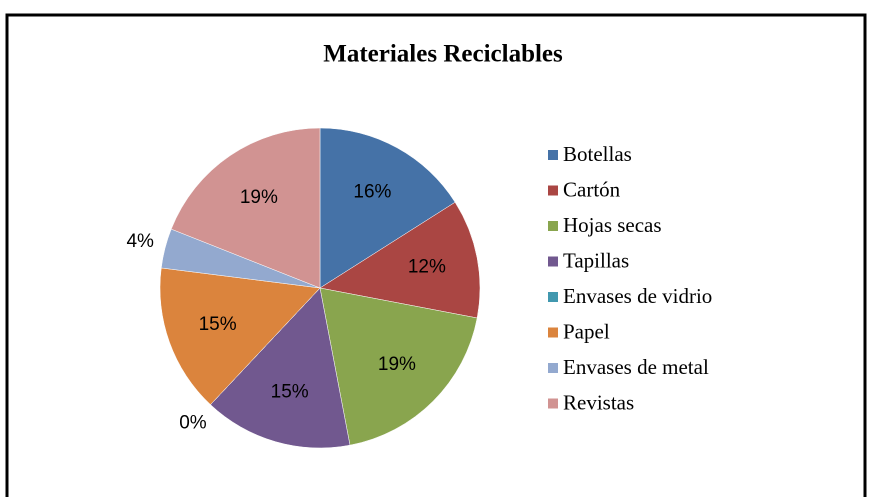 The width and height of the screenshot is (871, 497). What do you see at coordinates (586, 331) in the screenshot?
I see `legend-label: Papel` at bounding box center [586, 331].